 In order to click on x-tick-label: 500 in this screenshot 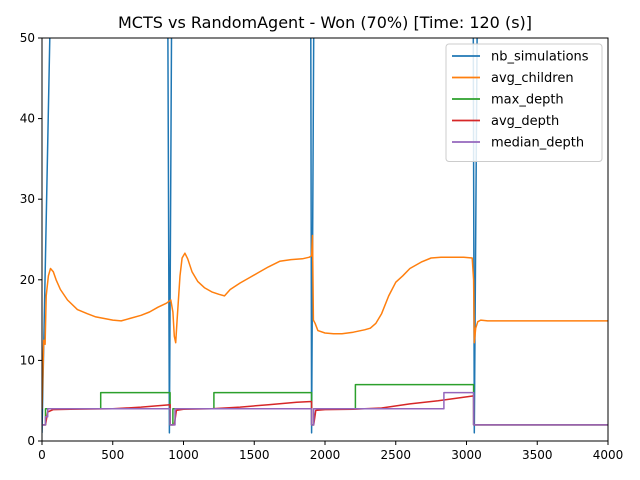, I will do `click(112, 455)`.